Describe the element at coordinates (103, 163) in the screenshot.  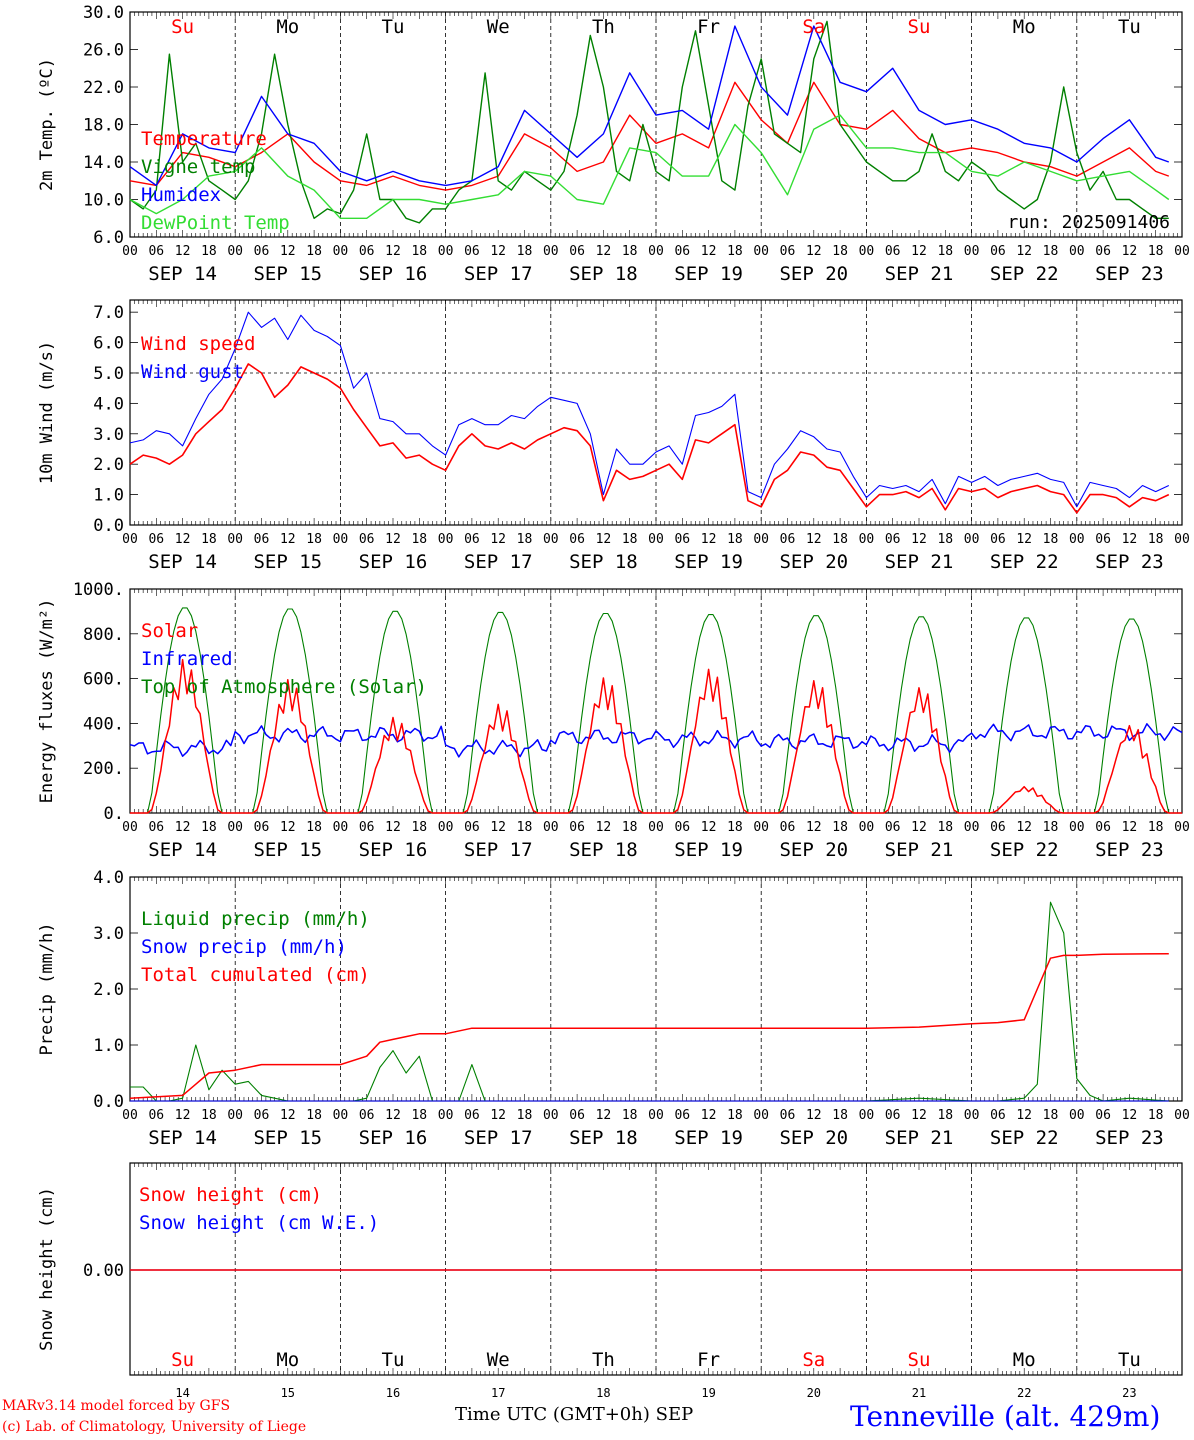
I see `y-tick-label: 14.0` at that location.